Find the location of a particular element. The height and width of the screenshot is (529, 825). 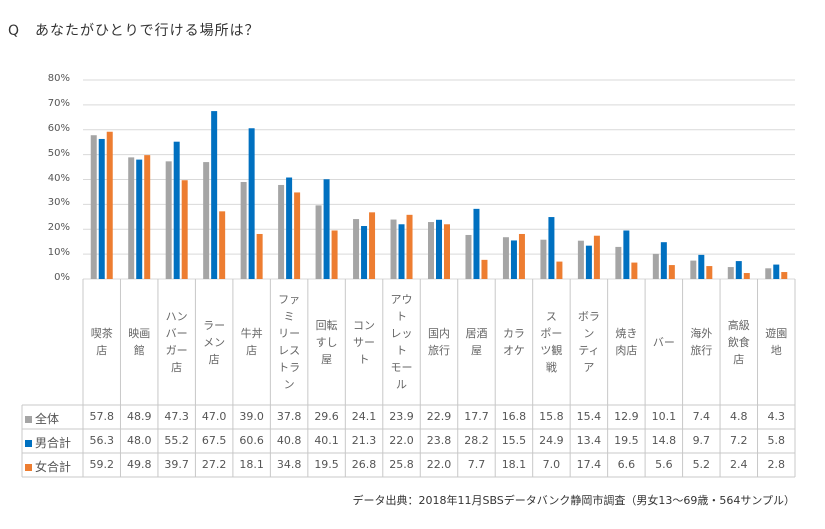

y-tick-label: 80% is located at coordinates (58, 78).